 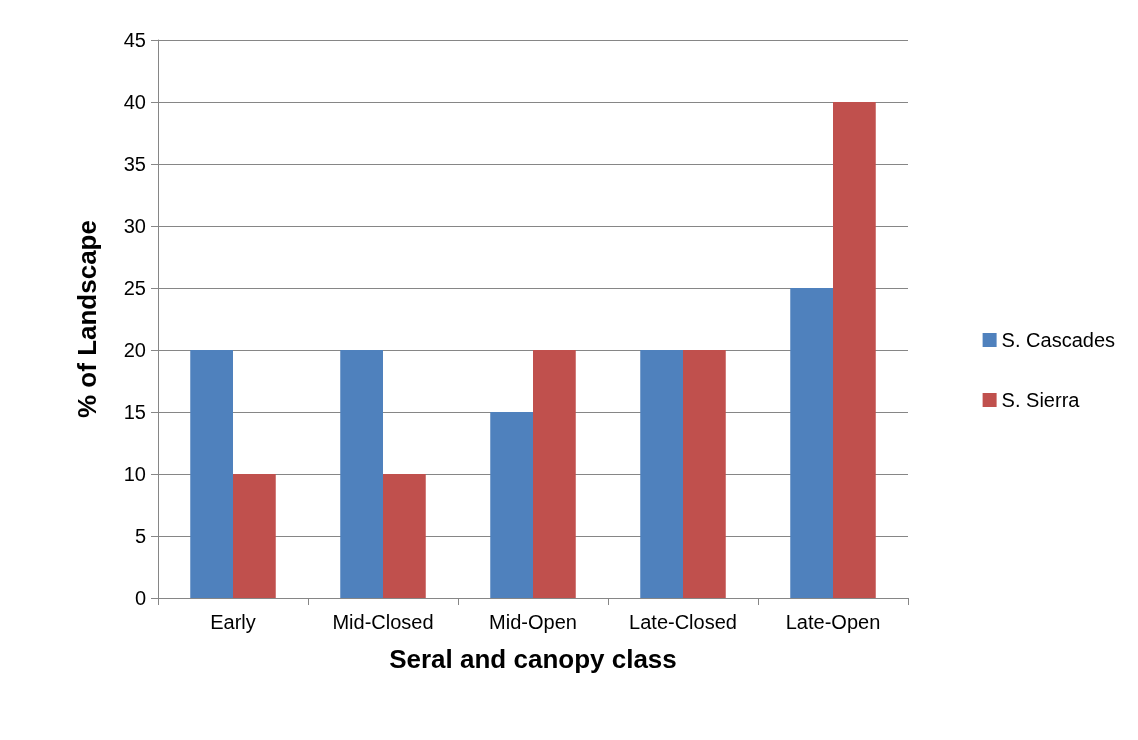 What do you see at coordinates (683, 622) in the screenshot?
I see `x-tick-label: Late-Closed` at bounding box center [683, 622].